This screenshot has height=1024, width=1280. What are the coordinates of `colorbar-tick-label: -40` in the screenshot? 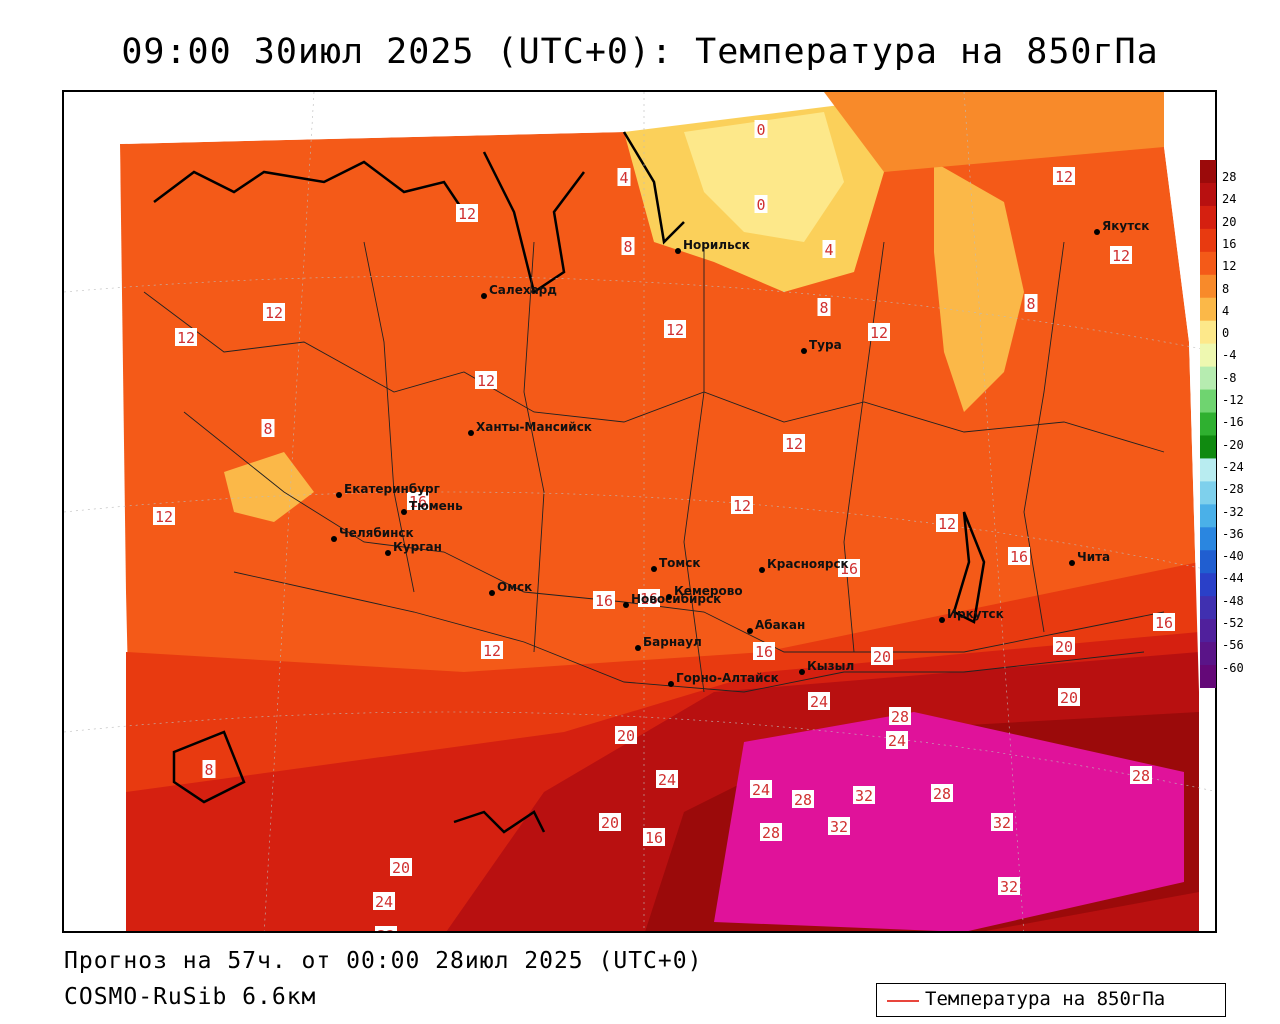 It's located at (1233, 556).